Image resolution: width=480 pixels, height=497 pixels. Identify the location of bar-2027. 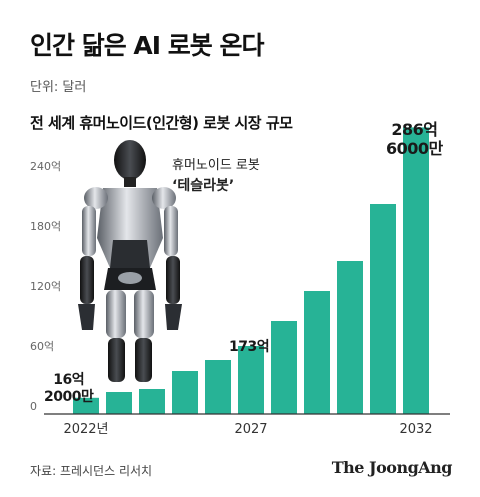
(251, 380).